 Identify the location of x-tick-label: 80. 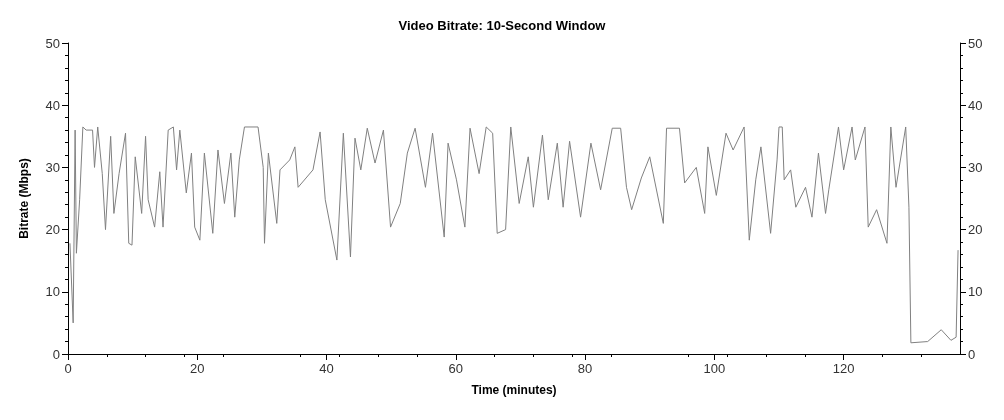
(585, 368).